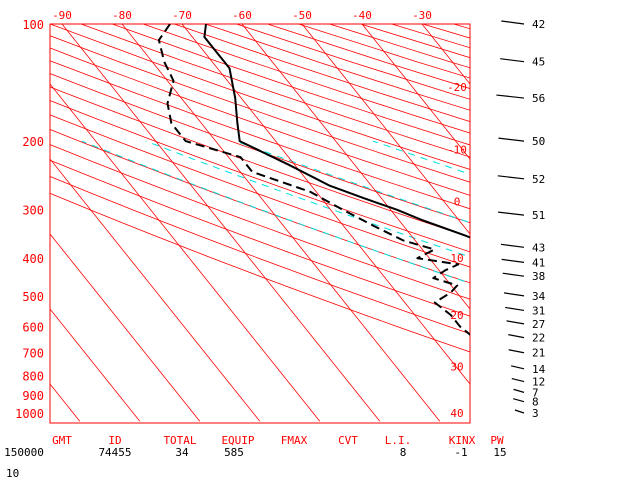  I want to click on footnote: 10, so click(12, 473).